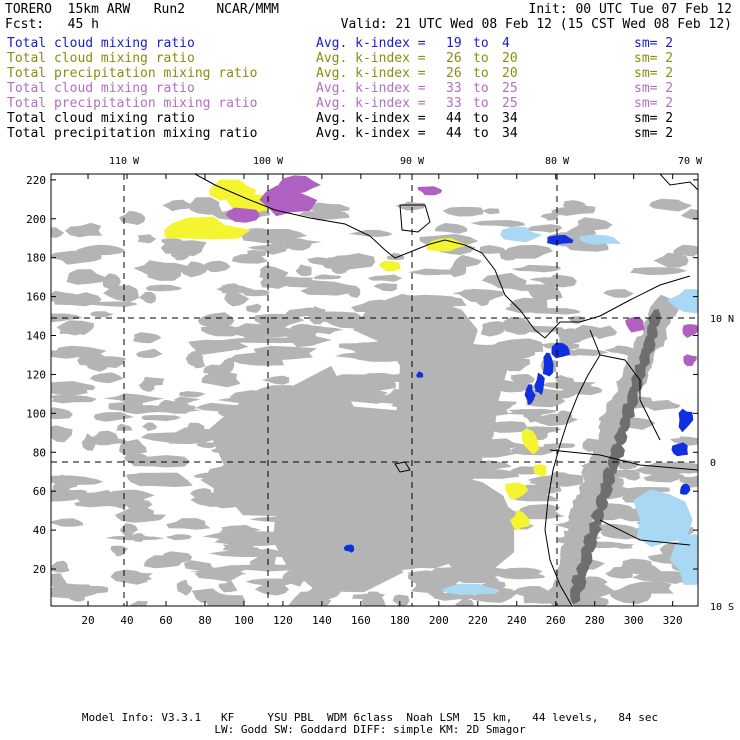 This screenshot has height=740, width=740. I want to click on x-tick-label: 40, so click(126, 620).